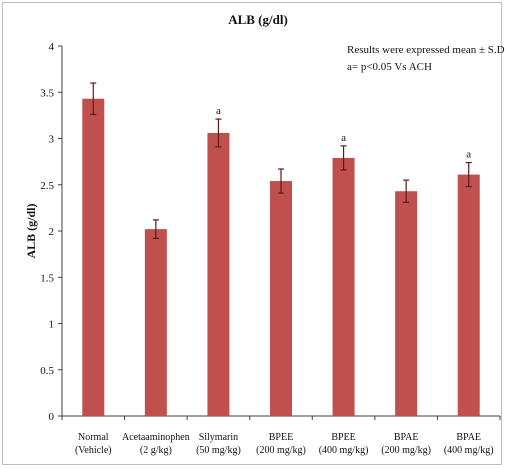  What do you see at coordinates (156, 450) in the screenshot?
I see `x-tick-label: (2 g/kg)` at bounding box center [156, 450].